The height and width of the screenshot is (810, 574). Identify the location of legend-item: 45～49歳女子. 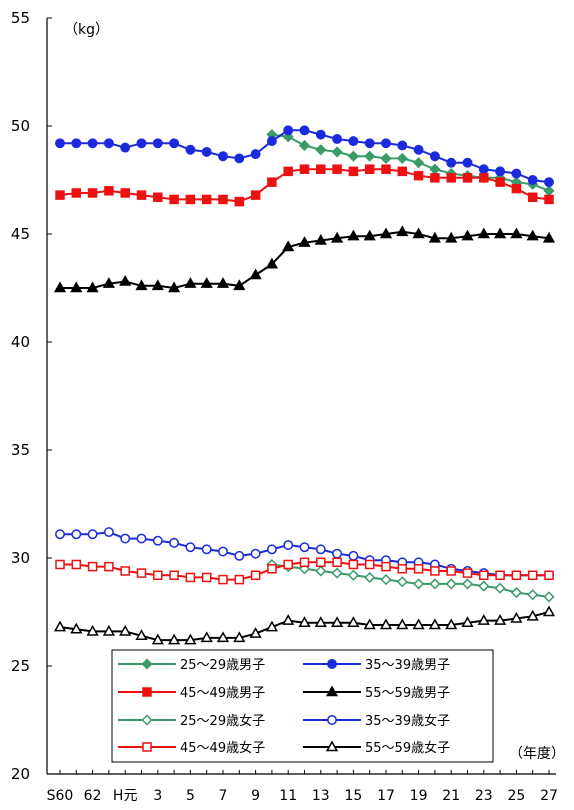
(191, 748).